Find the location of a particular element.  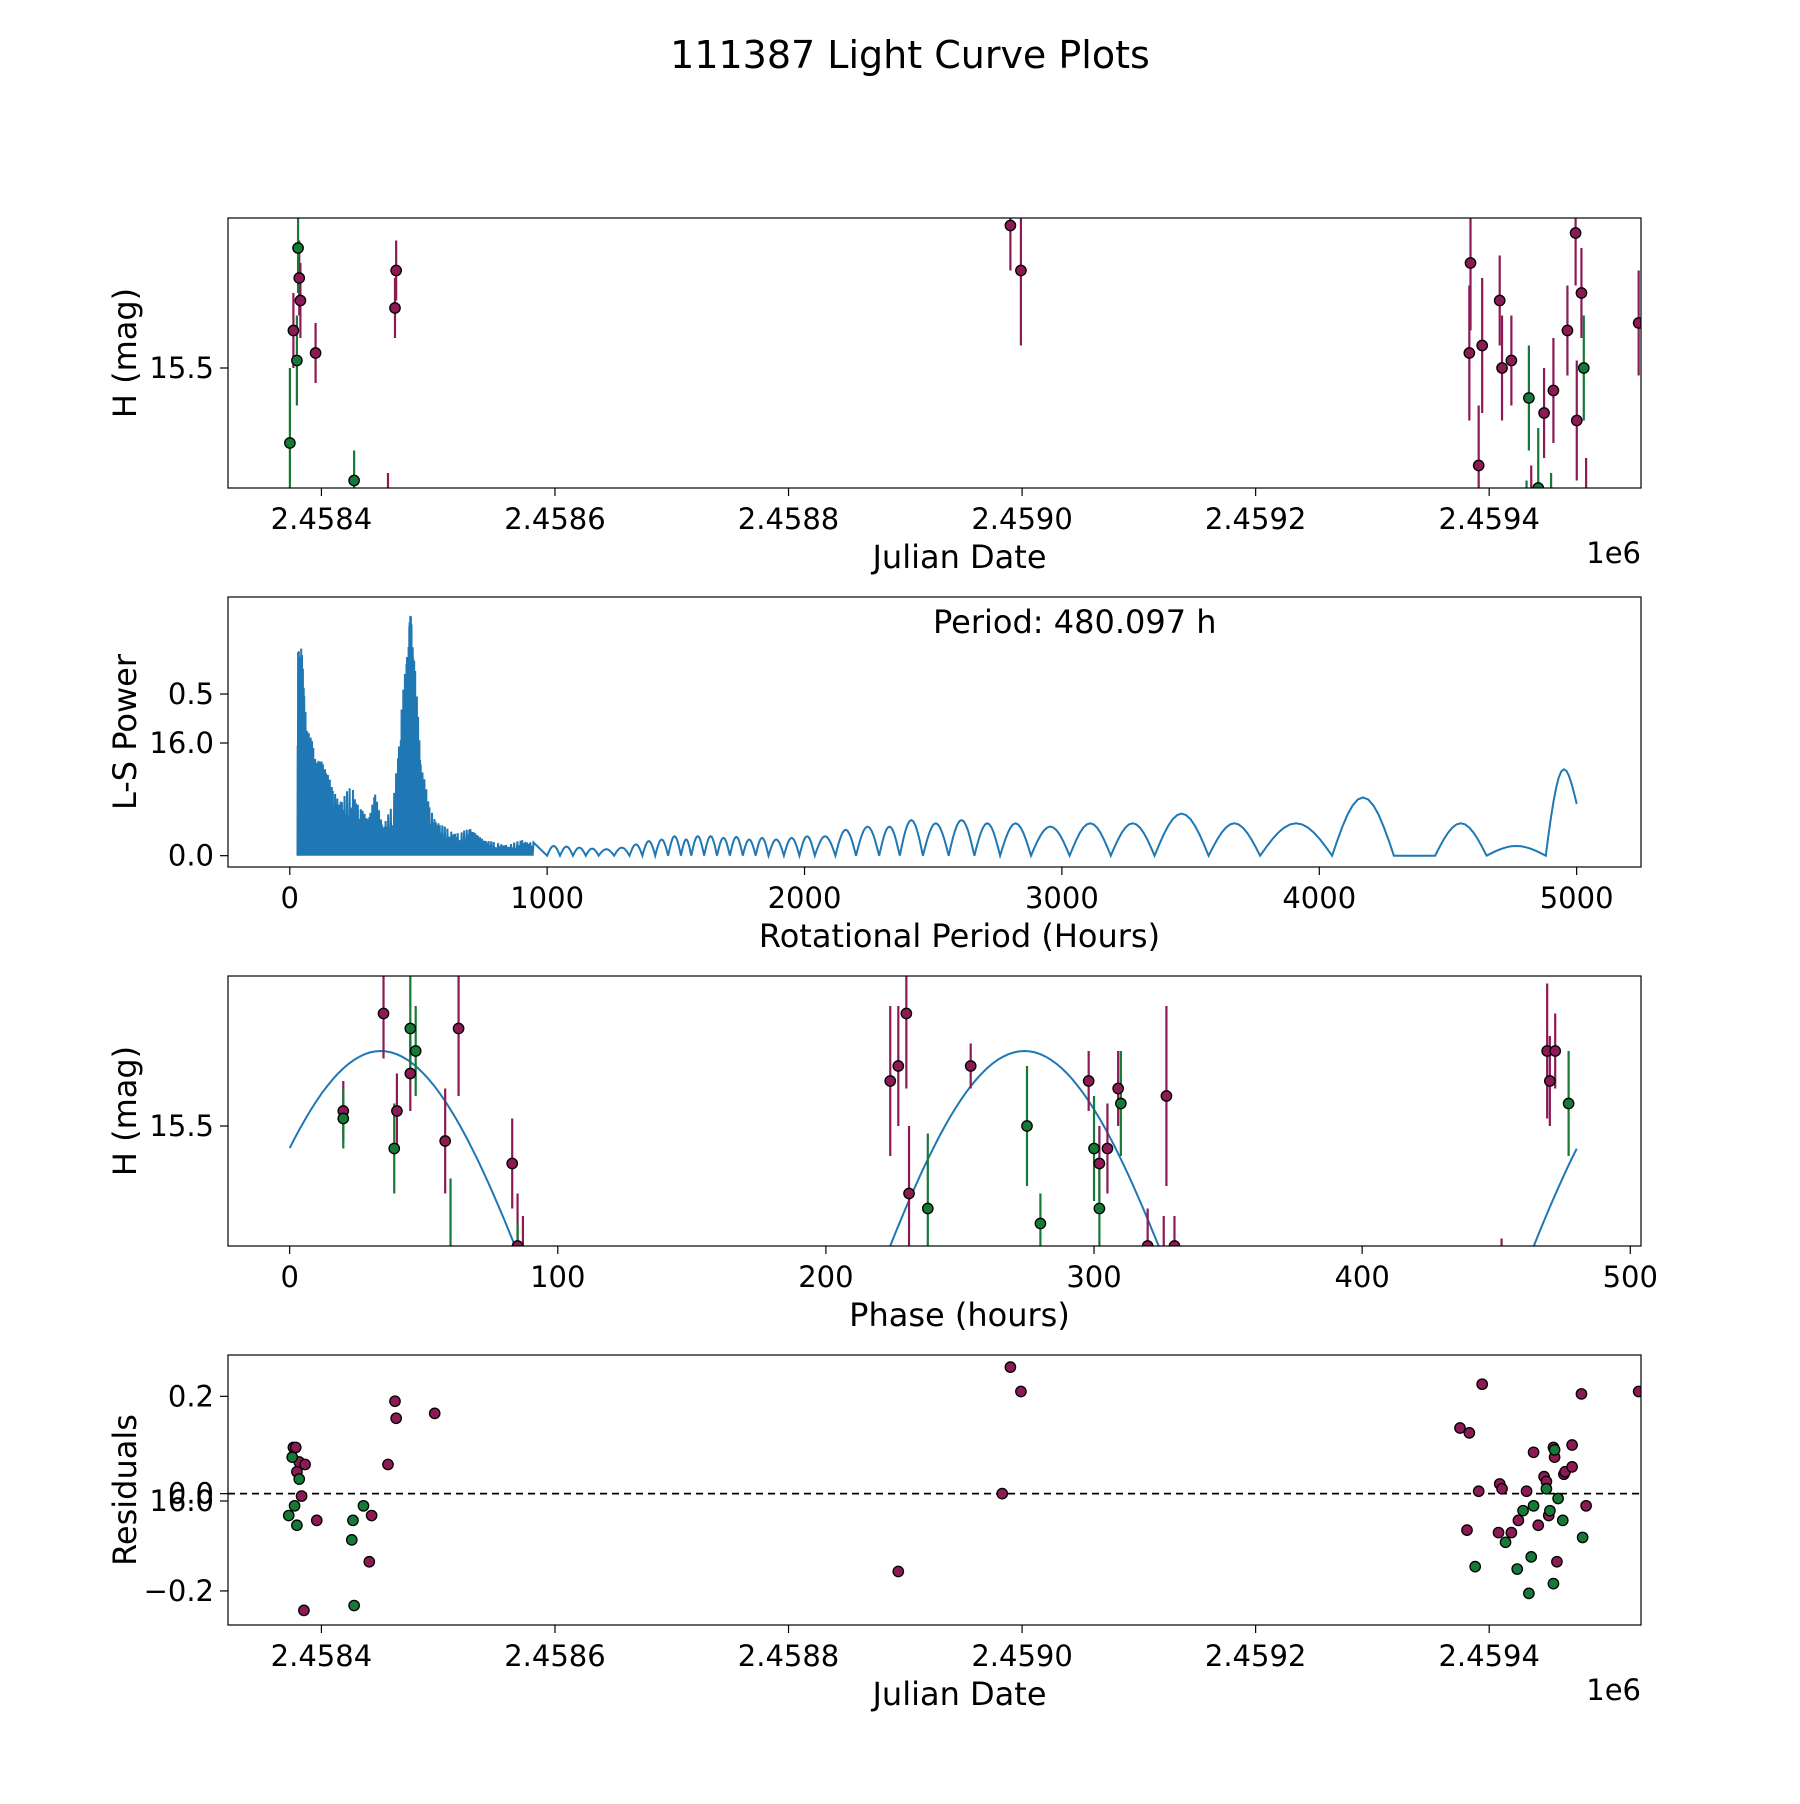

model-fit-curve is located at coordinates (933, 1147).